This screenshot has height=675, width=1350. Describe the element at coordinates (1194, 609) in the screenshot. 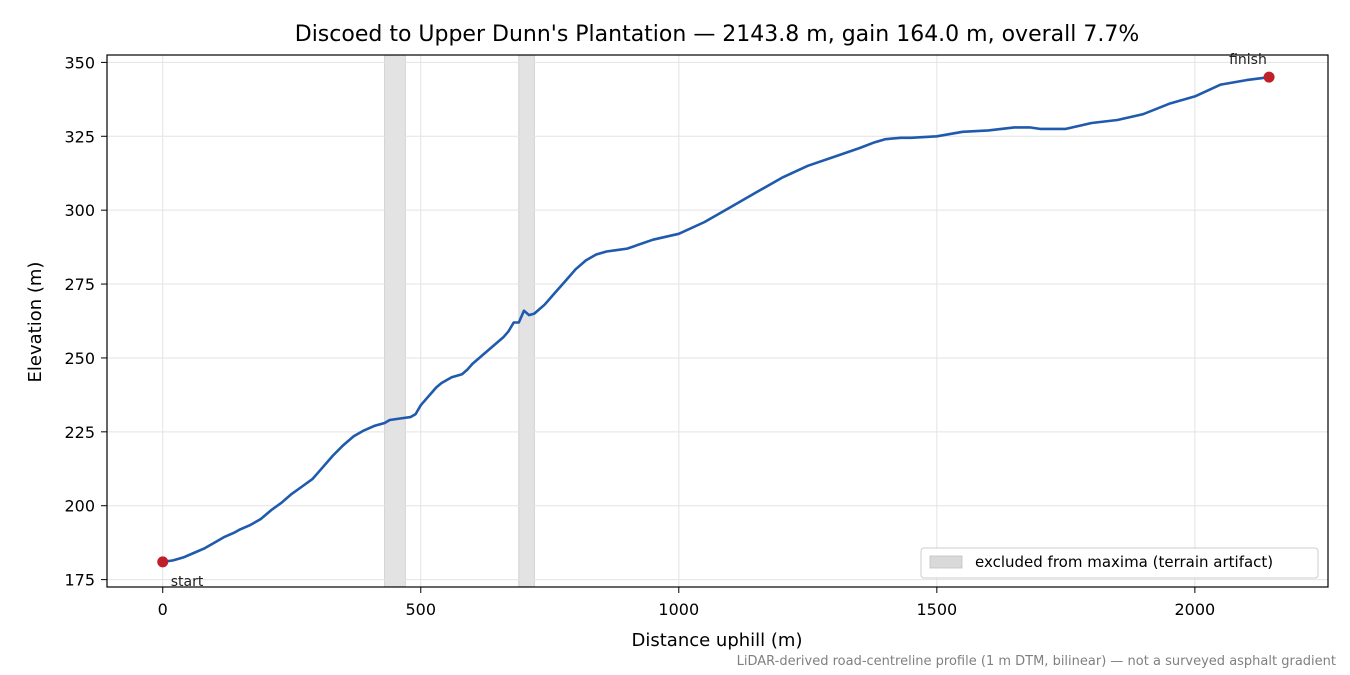

I see `x-tick-label: 2000` at that location.